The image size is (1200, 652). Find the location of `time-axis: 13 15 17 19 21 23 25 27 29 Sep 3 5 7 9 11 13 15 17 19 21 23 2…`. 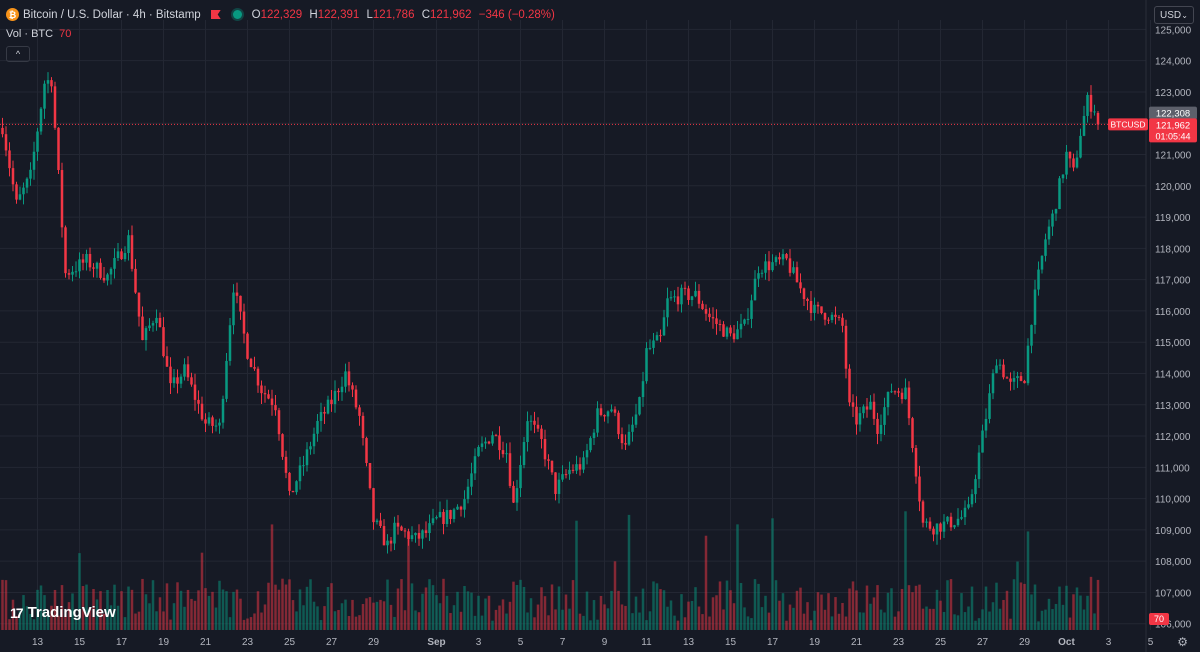

time-axis: 13 15 17 19 21 23 25 27 29 Sep 3 5 7 9 11 13 15 17 19 21 23 2… is located at coordinates (593, 642).